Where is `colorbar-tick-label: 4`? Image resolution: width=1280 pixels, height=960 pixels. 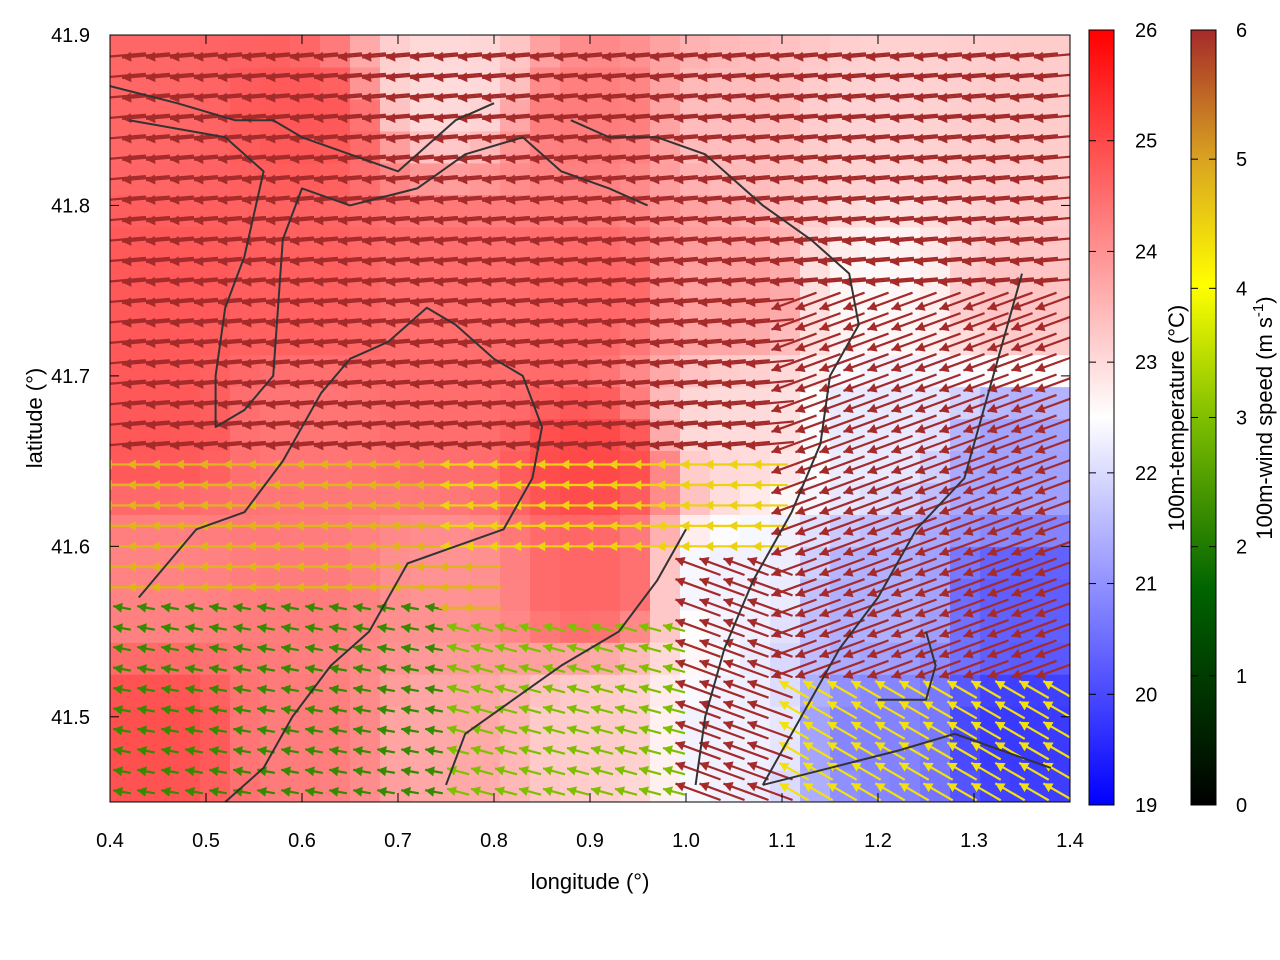
colorbar-tick-label: 4 is located at coordinates (1241, 289).